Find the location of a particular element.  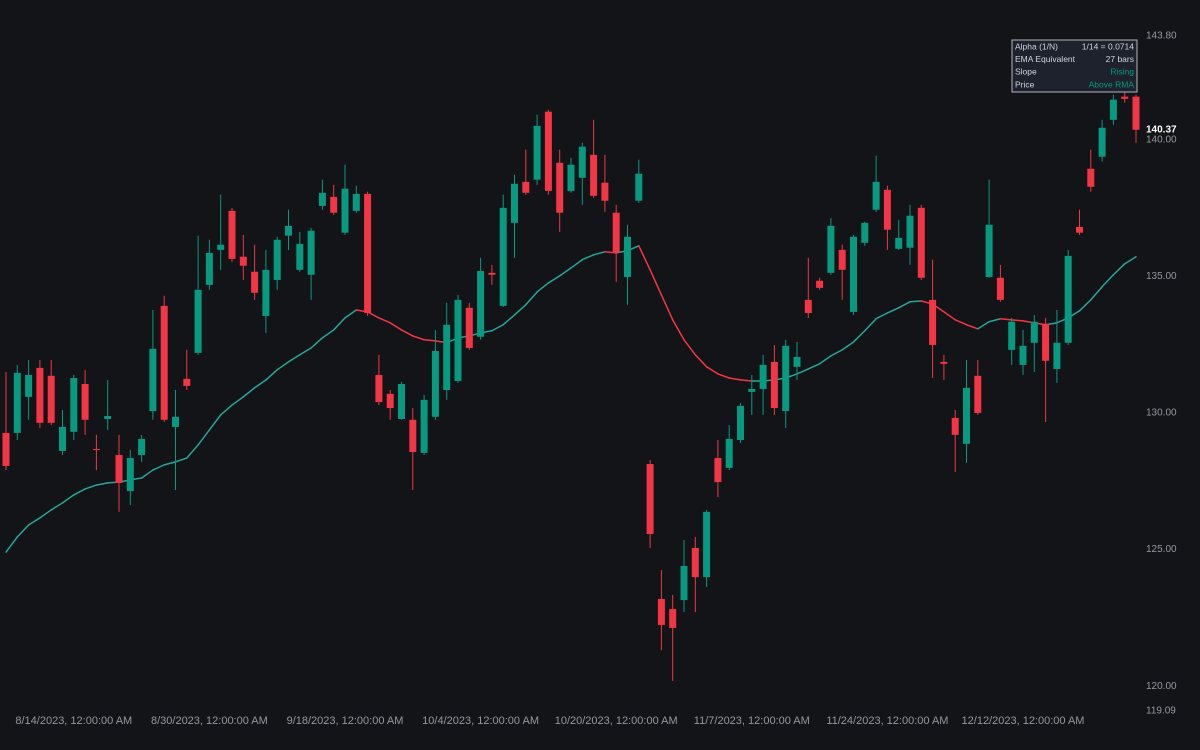

info-label: Alpha (1/N) is located at coordinates (1036, 46).